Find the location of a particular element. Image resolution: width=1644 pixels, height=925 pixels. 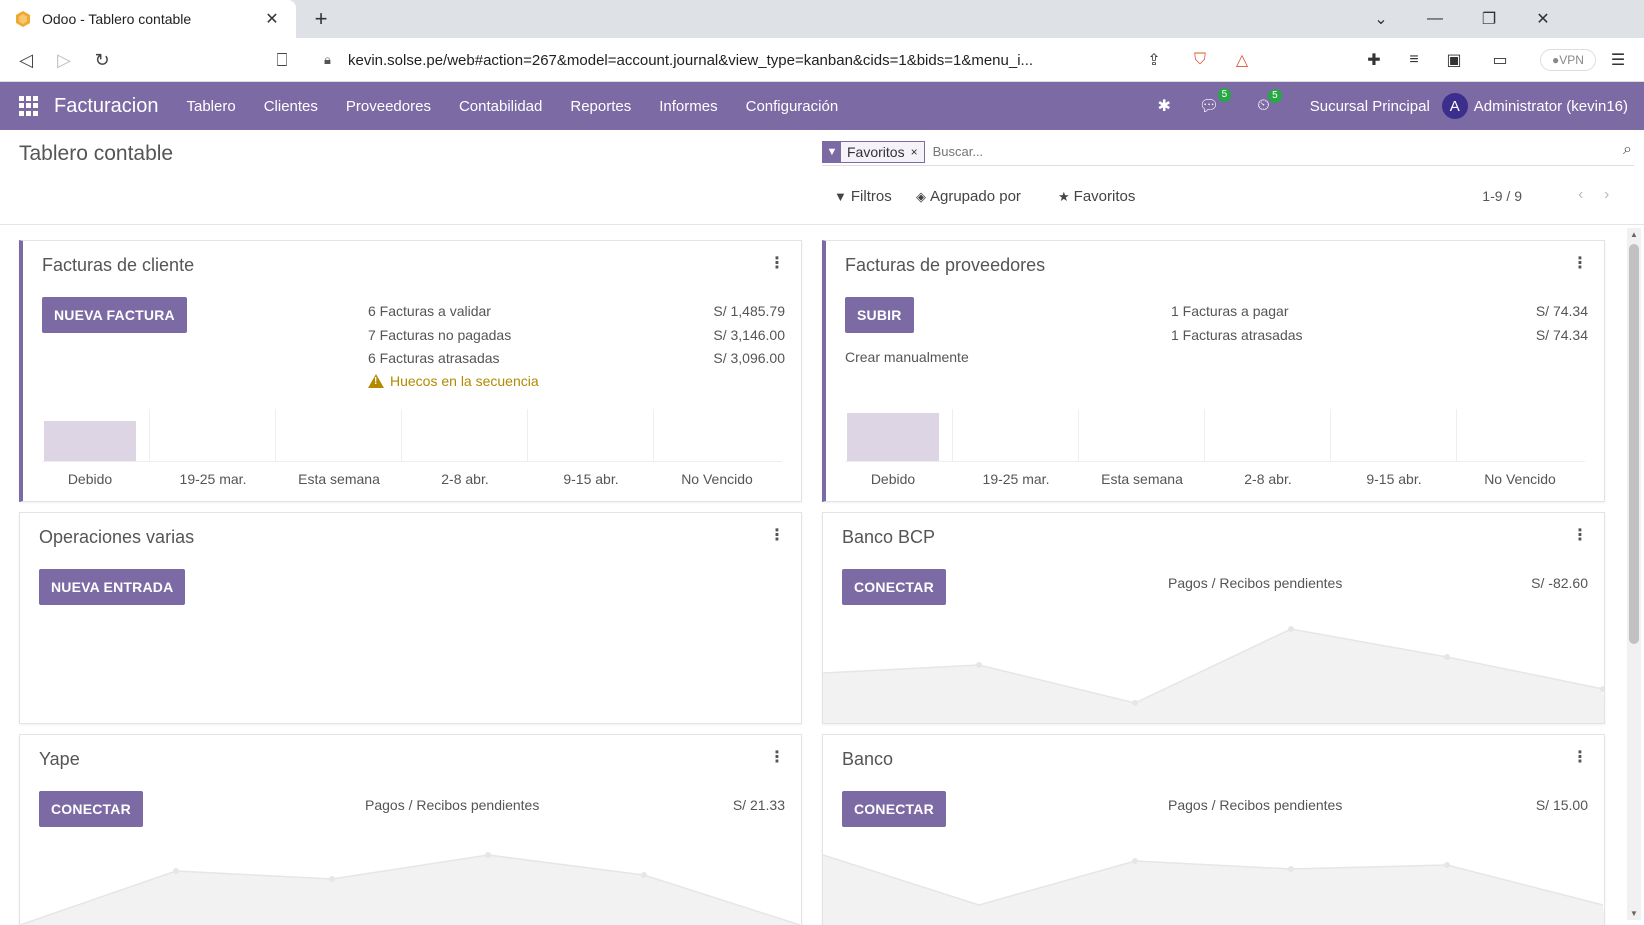

page-scrollbar: ▲ ▼ is located at coordinates (1634, 574).